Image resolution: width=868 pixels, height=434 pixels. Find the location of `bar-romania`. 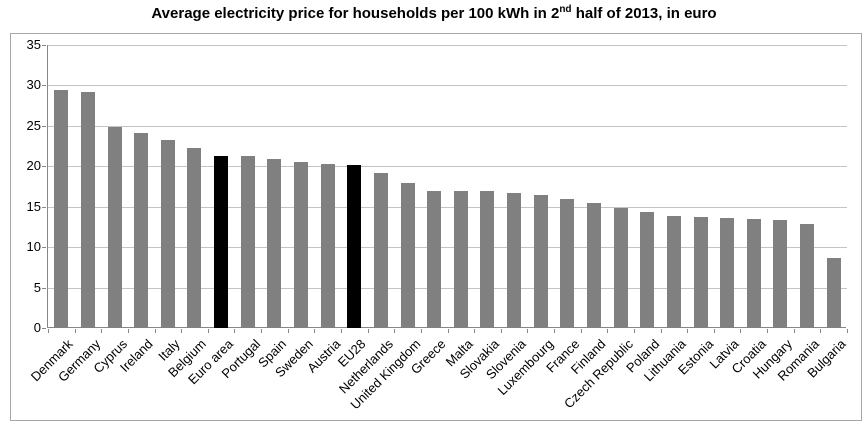

bar-romania is located at coordinates (807, 276).